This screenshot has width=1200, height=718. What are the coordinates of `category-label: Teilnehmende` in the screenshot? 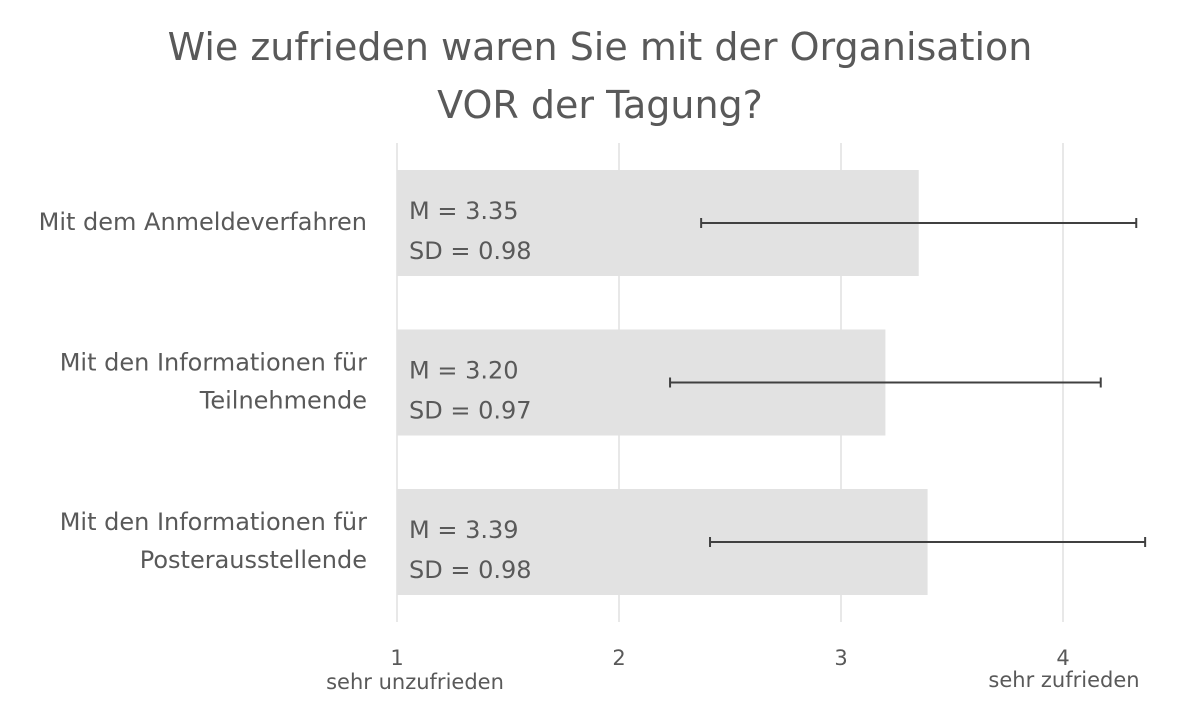 It's located at (283, 401).